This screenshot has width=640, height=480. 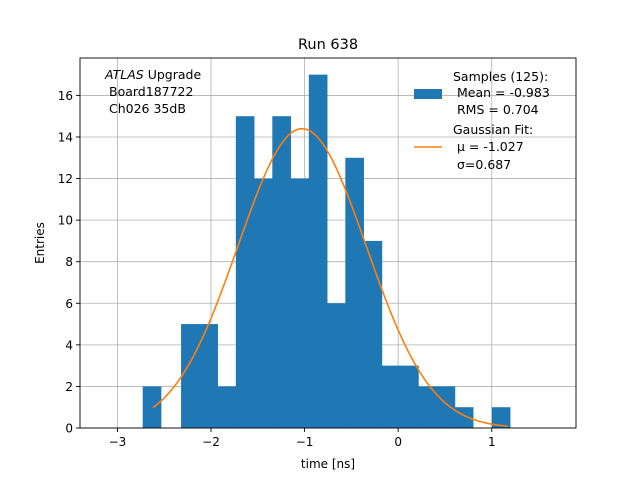 I want to click on legend-fit-title: Gaussian Fit:, so click(x=493, y=129).